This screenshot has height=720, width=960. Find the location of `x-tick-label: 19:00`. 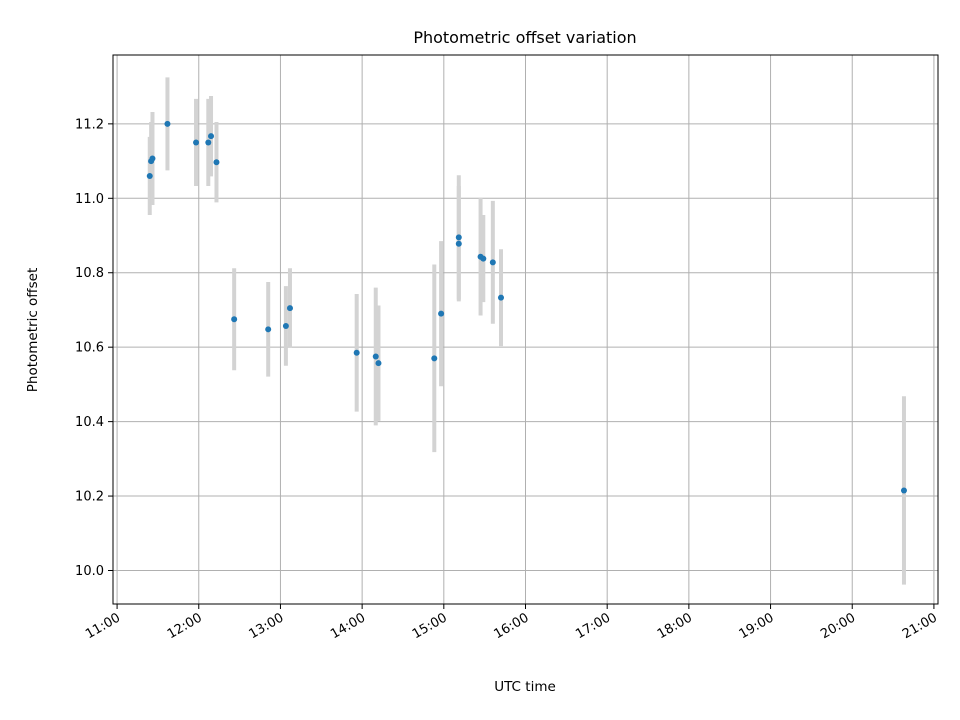

x-tick-label: 19:00 is located at coordinates (757, 626).